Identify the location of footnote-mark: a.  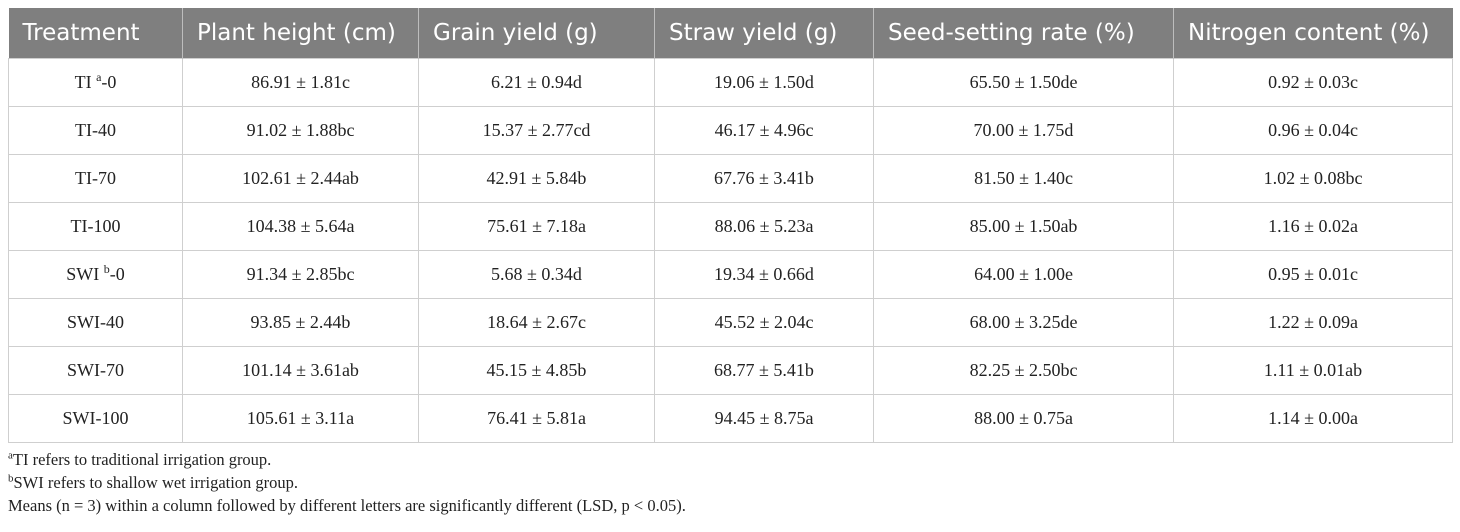
(10, 455).